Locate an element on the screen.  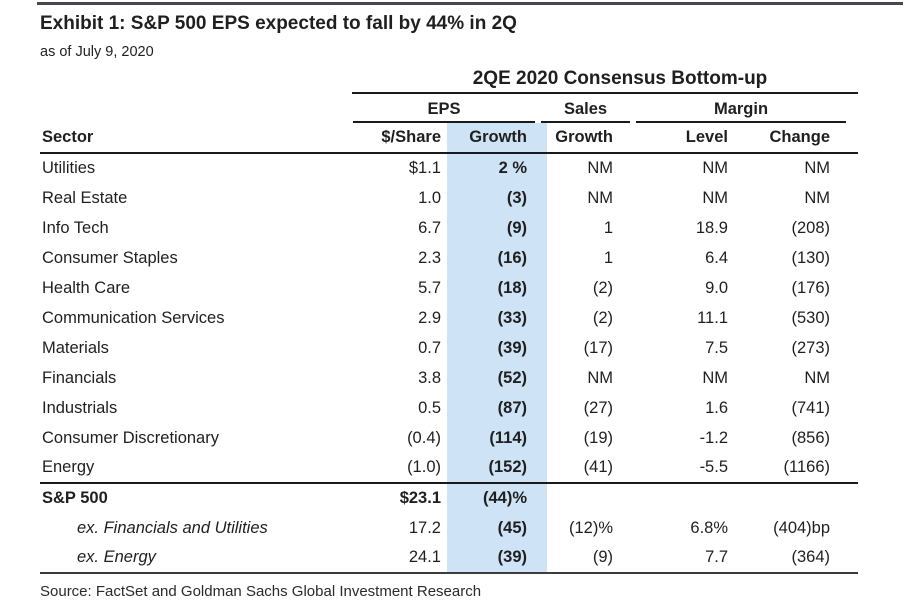
cell-eps-growth: (152) is located at coordinates (497, 468).